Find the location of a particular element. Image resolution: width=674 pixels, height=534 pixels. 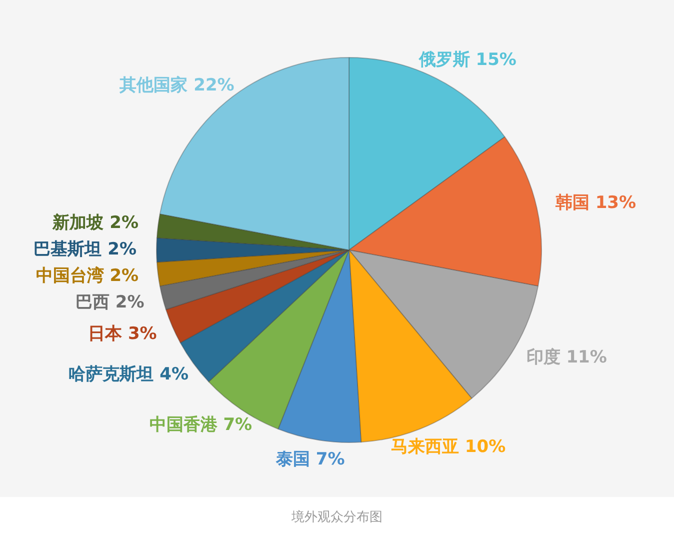

slice-label: 巴西 2% is located at coordinates (109, 302).